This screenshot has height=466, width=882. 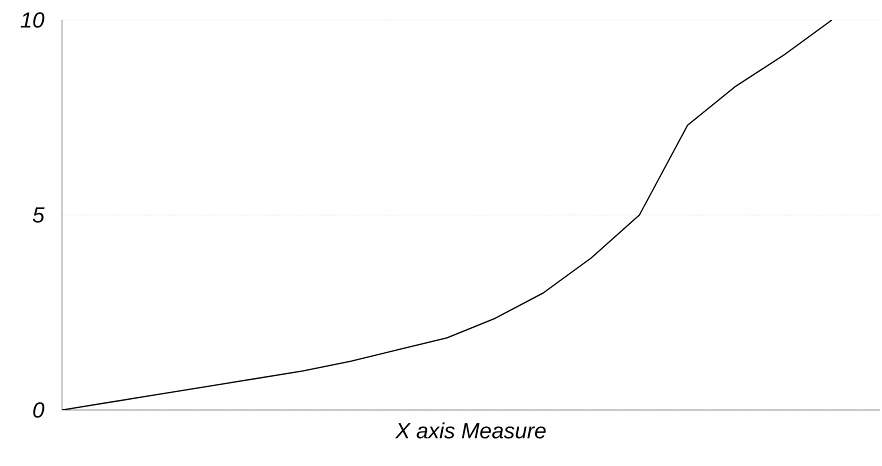 I want to click on y-tick-label: 5, so click(x=38, y=215).